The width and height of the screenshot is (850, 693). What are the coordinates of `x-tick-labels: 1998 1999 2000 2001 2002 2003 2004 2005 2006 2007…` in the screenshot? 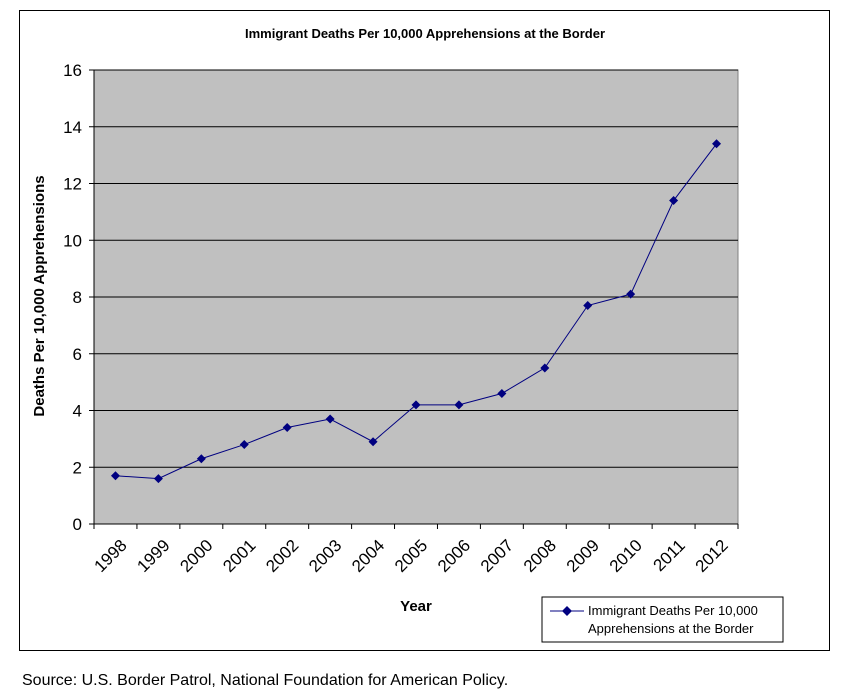 It's located at (411, 556).